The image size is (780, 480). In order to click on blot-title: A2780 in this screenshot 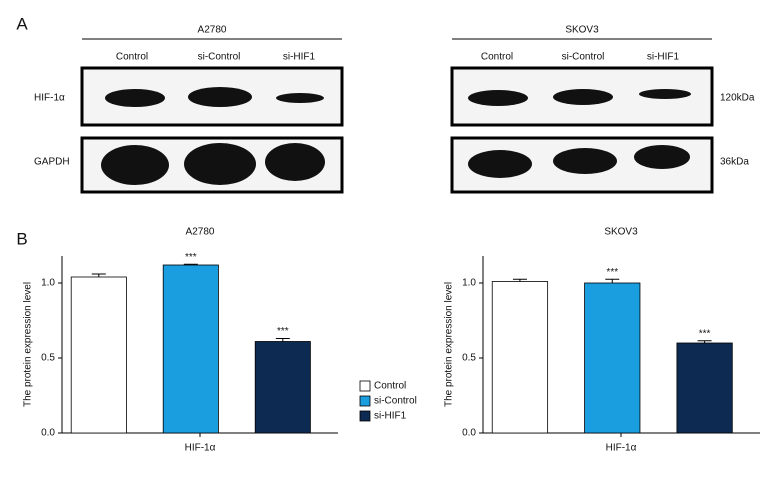, I will do `click(212, 30)`.